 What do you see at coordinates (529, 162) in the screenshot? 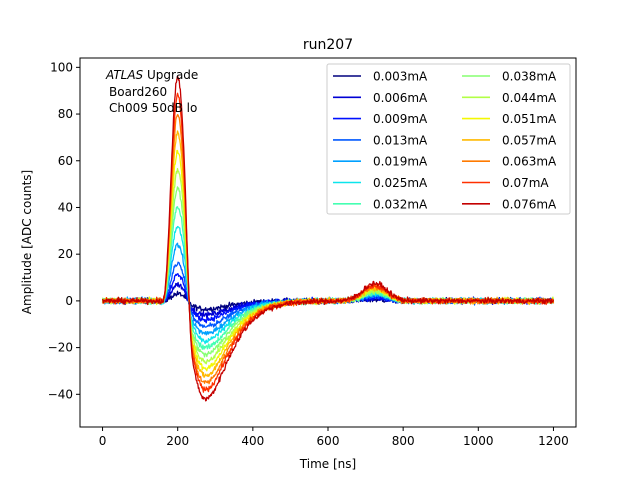
I see `legend-label: 0.063mA` at bounding box center [529, 162].